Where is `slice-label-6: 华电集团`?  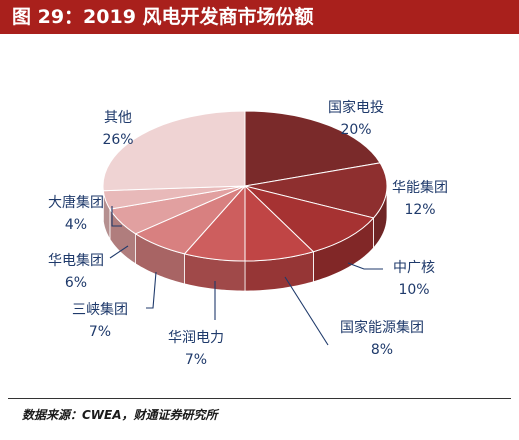
slice-label-6: 华电集团 is located at coordinates (76, 260).